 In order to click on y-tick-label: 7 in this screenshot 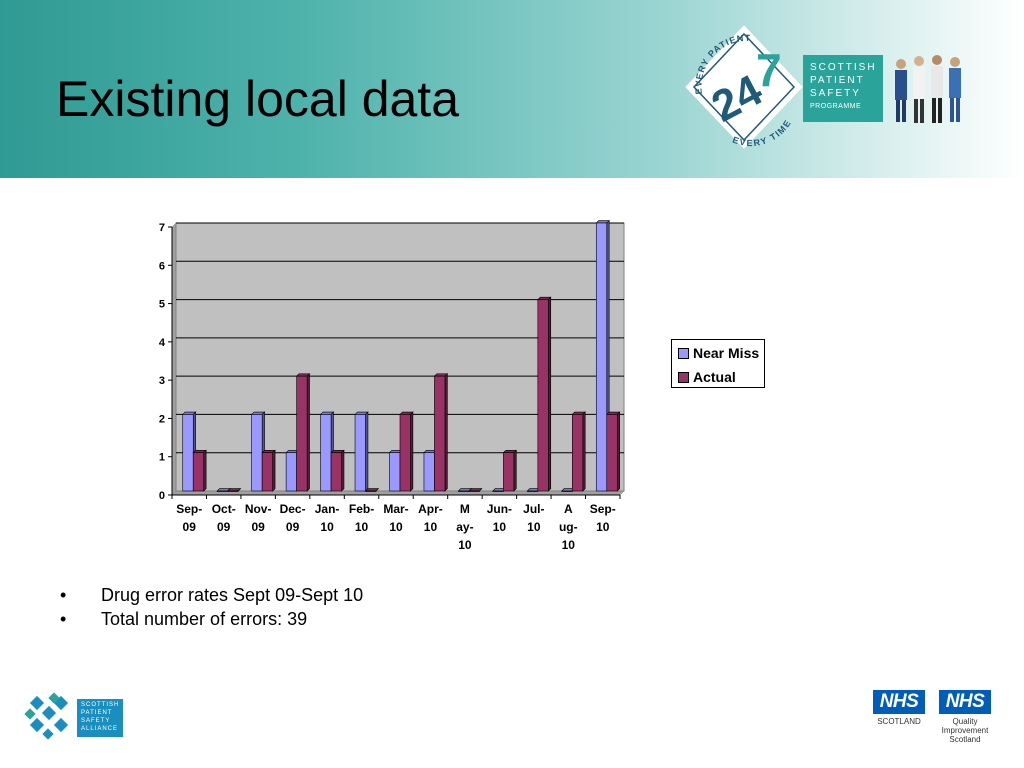, I will do `click(162, 228)`.